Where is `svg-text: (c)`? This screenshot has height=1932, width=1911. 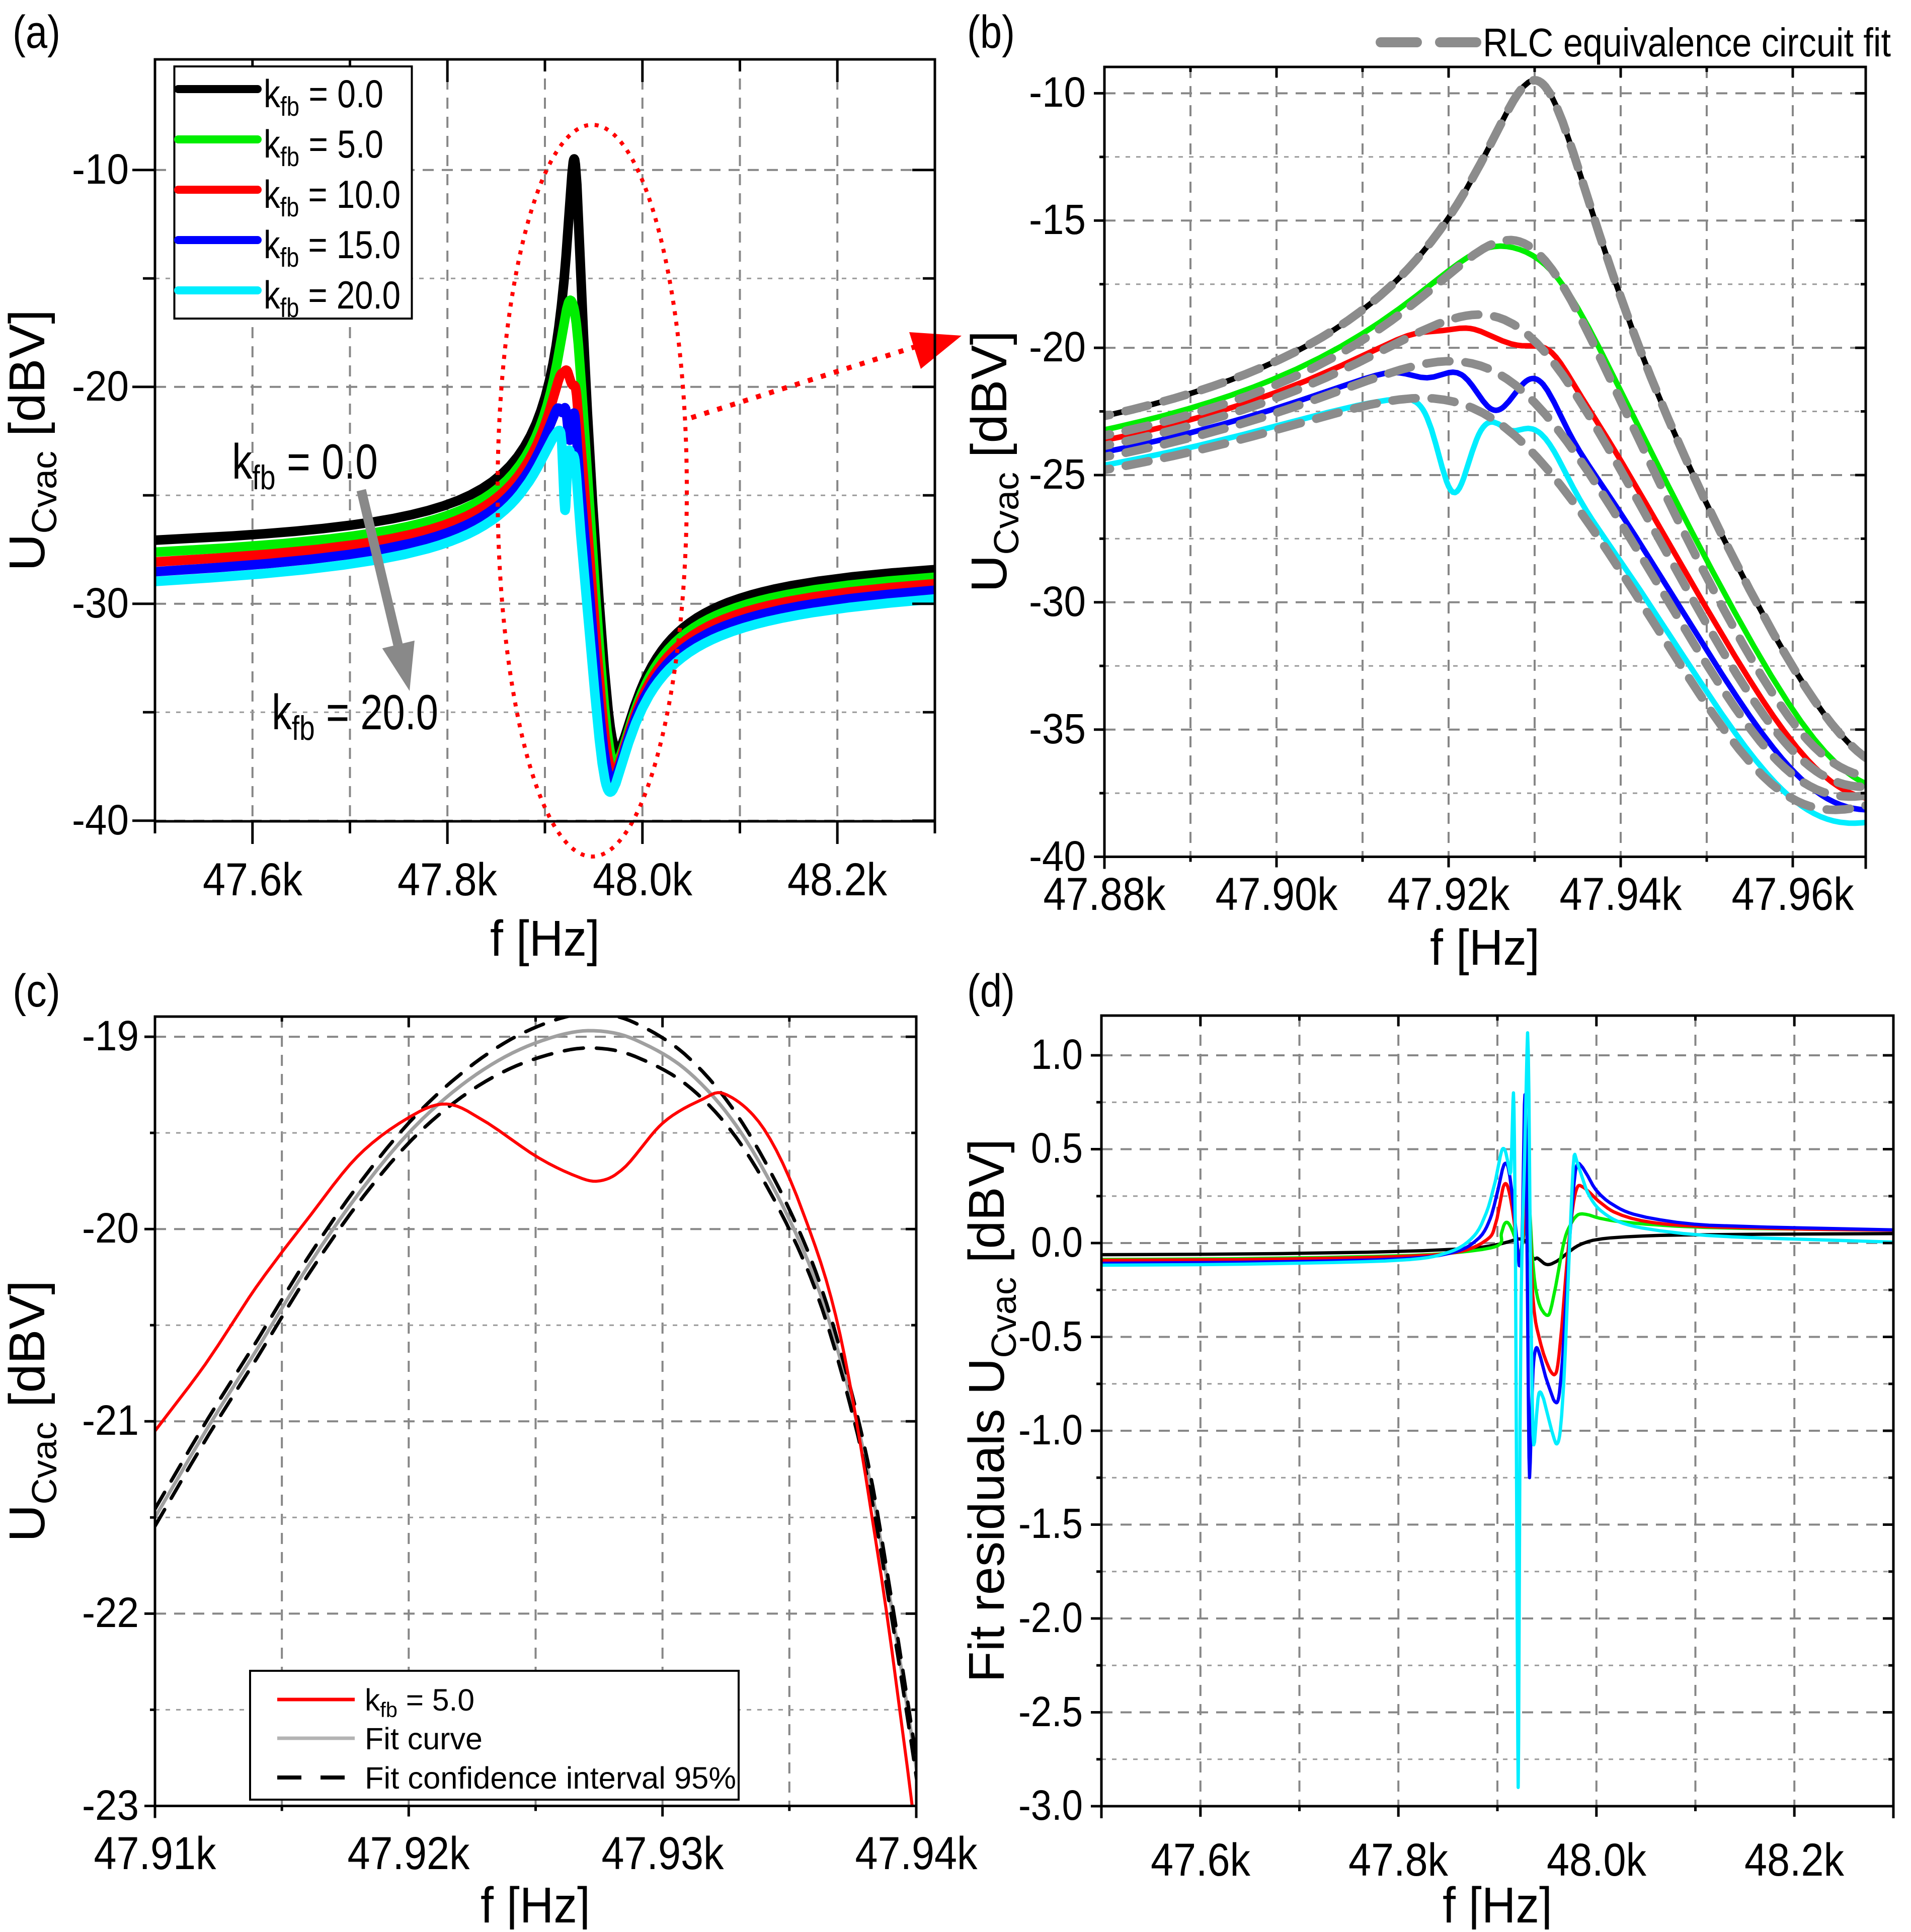 svg-text: (c) is located at coordinates (36, 991).